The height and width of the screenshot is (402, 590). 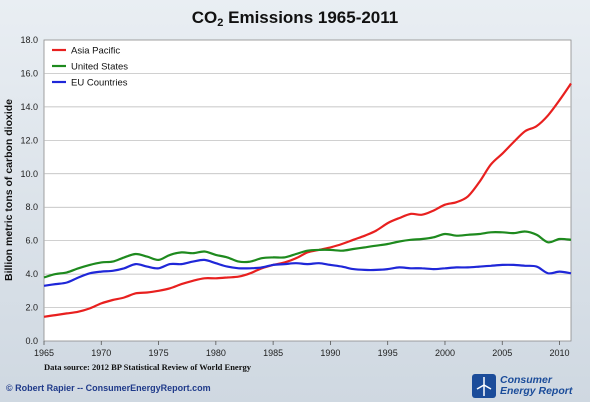 What do you see at coordinates (31, 241) in the screenshot?
I see `y-tick-label: 6.0` at bounding box center [31, 241].